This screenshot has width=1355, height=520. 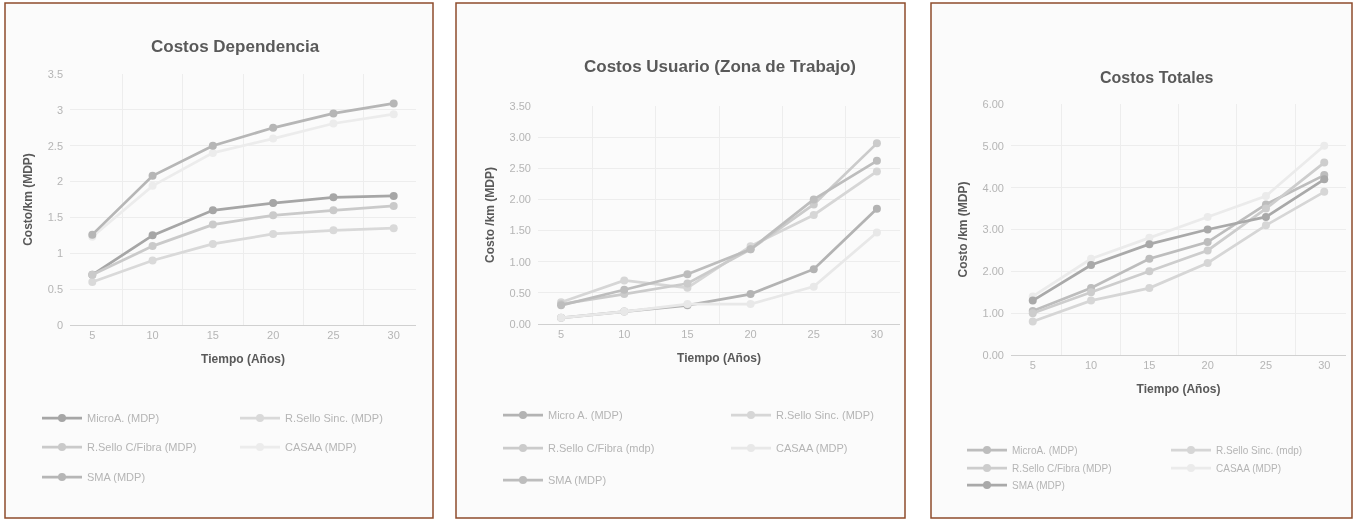 What do you see at coordinates (520, 105) in the screenshot?
I see `y-tick-label: 3.50` at bounding box center [520, 105].